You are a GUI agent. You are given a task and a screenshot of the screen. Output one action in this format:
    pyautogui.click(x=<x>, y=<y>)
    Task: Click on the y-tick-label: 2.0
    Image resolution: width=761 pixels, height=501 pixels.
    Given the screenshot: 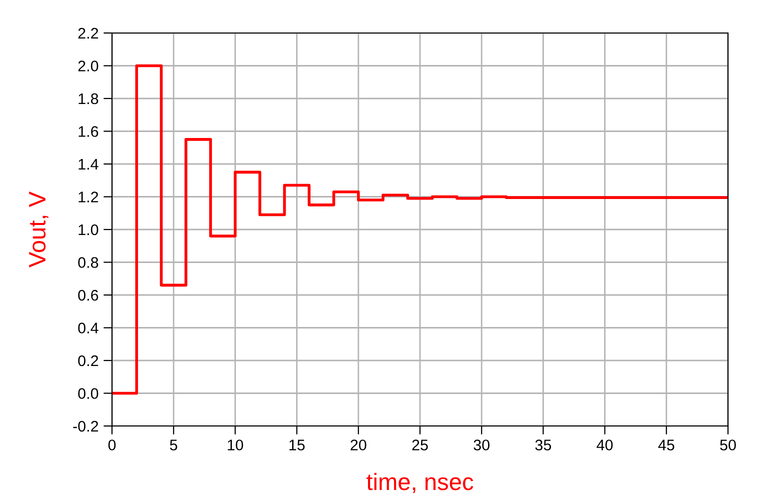 What is the action you would take?
    pyautogui.click(x=88, y=66)
    